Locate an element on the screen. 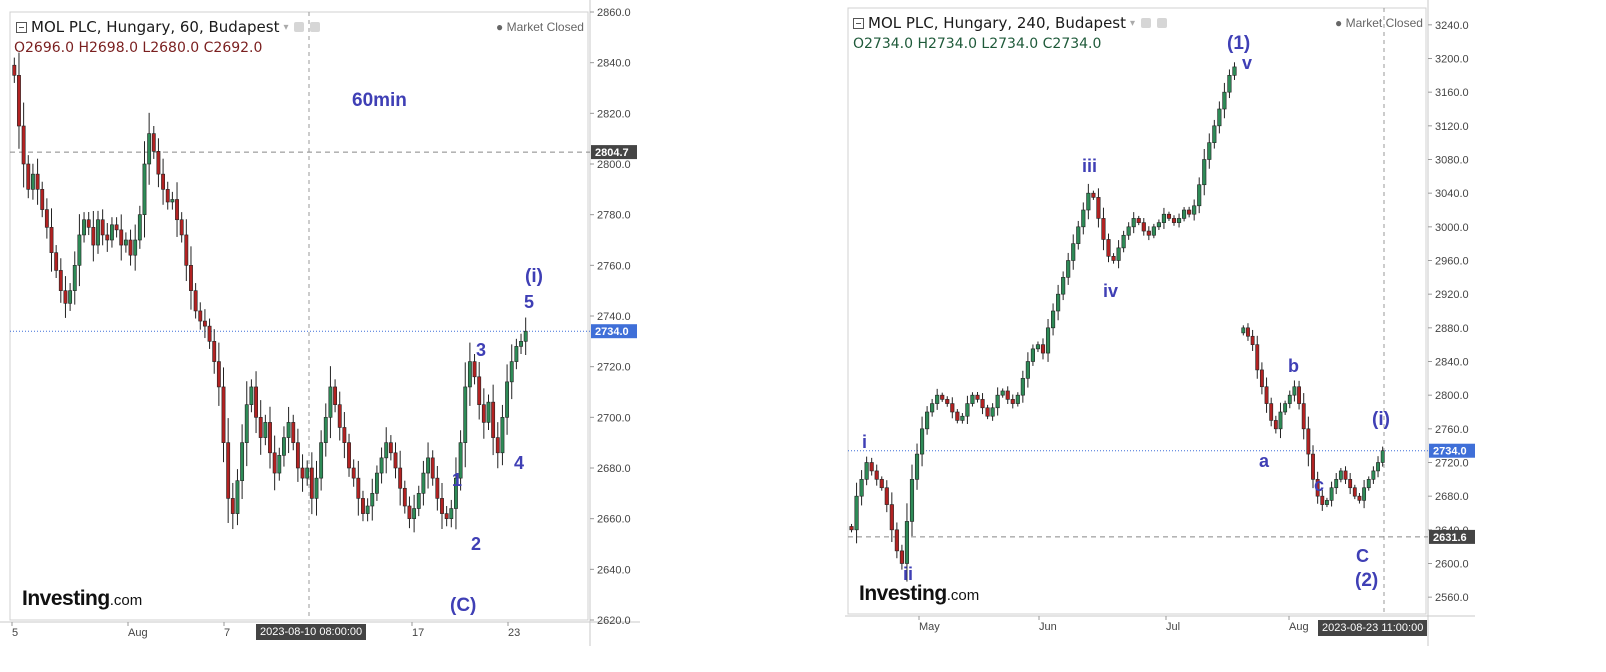 Image resolution: width=1606 pixels, height=672 pixels. wave-label: 2 is located at coordinates (476, 544).